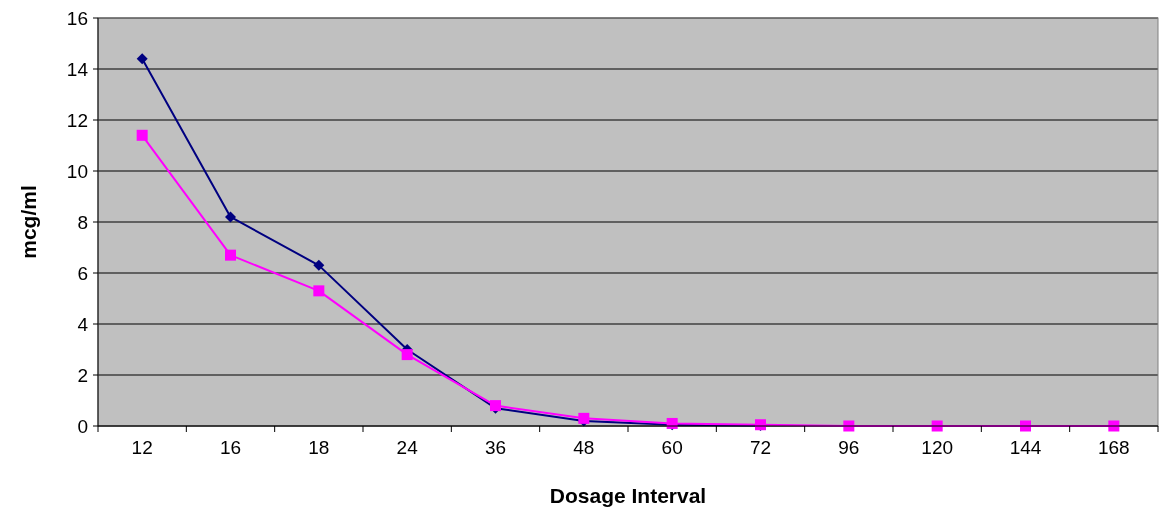 This screenshot has width=1174, height=519. I want to click on x-tick-label: 120, so click(937, 447).